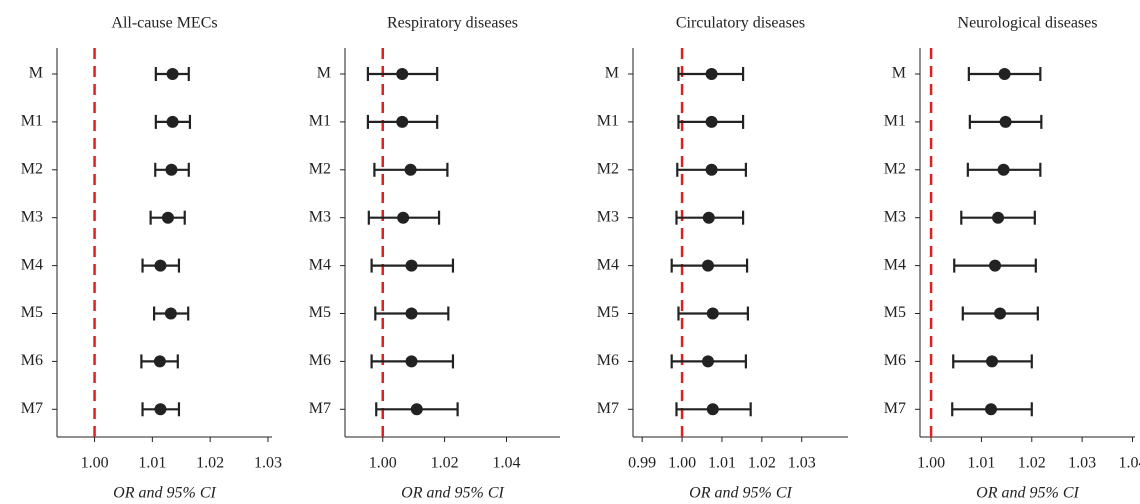 The height and width of the screenshot is (504, 1140). I want to click on panel-title: Neurological diseases, so click(1028, 23).